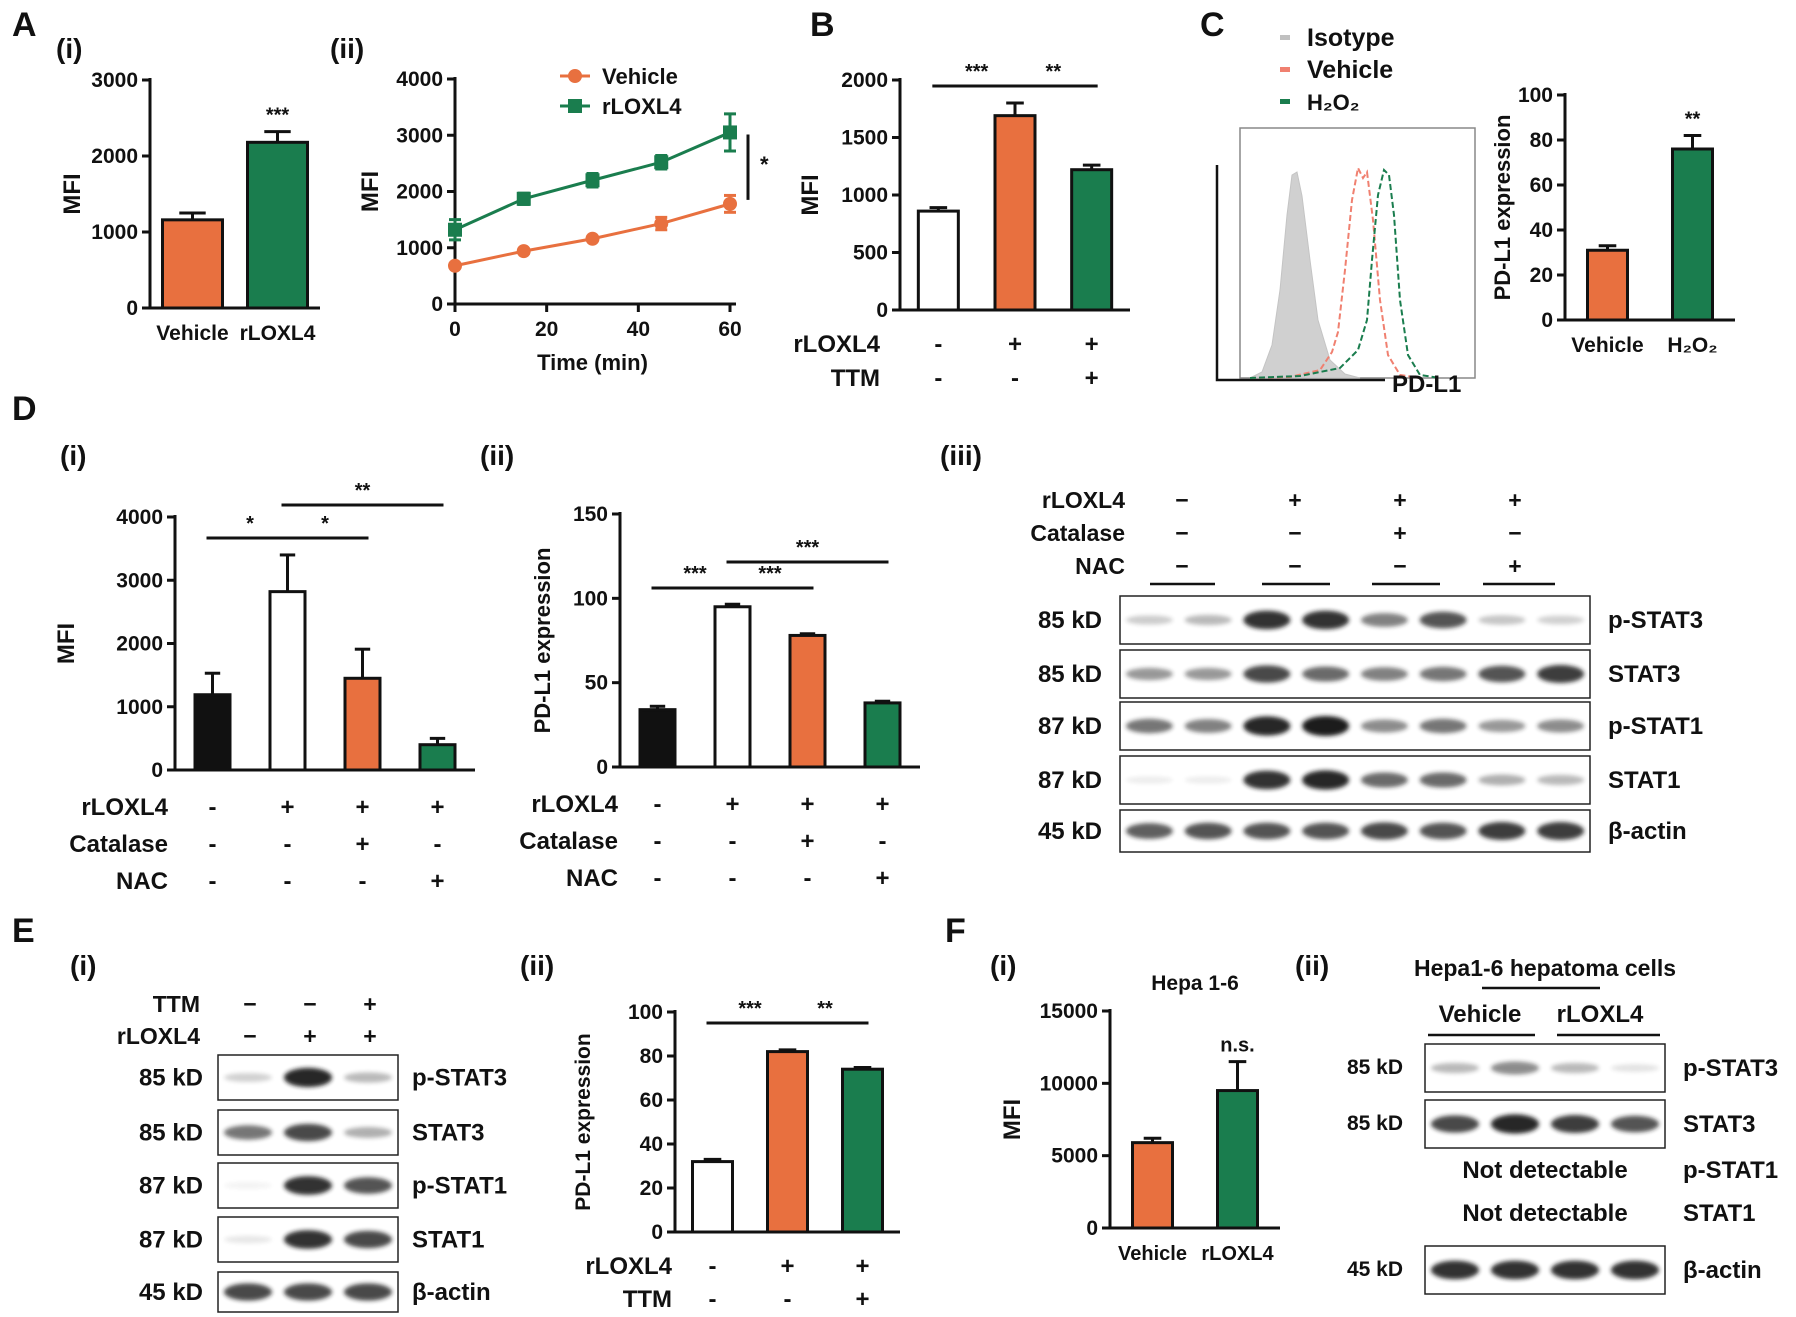 The width and height of the screenshot is (1796, 1317). What do you see at coordinates (642, 106) in the screenshot?
I see `legend-label: rLOXL4` at bounding box center [642, 106].